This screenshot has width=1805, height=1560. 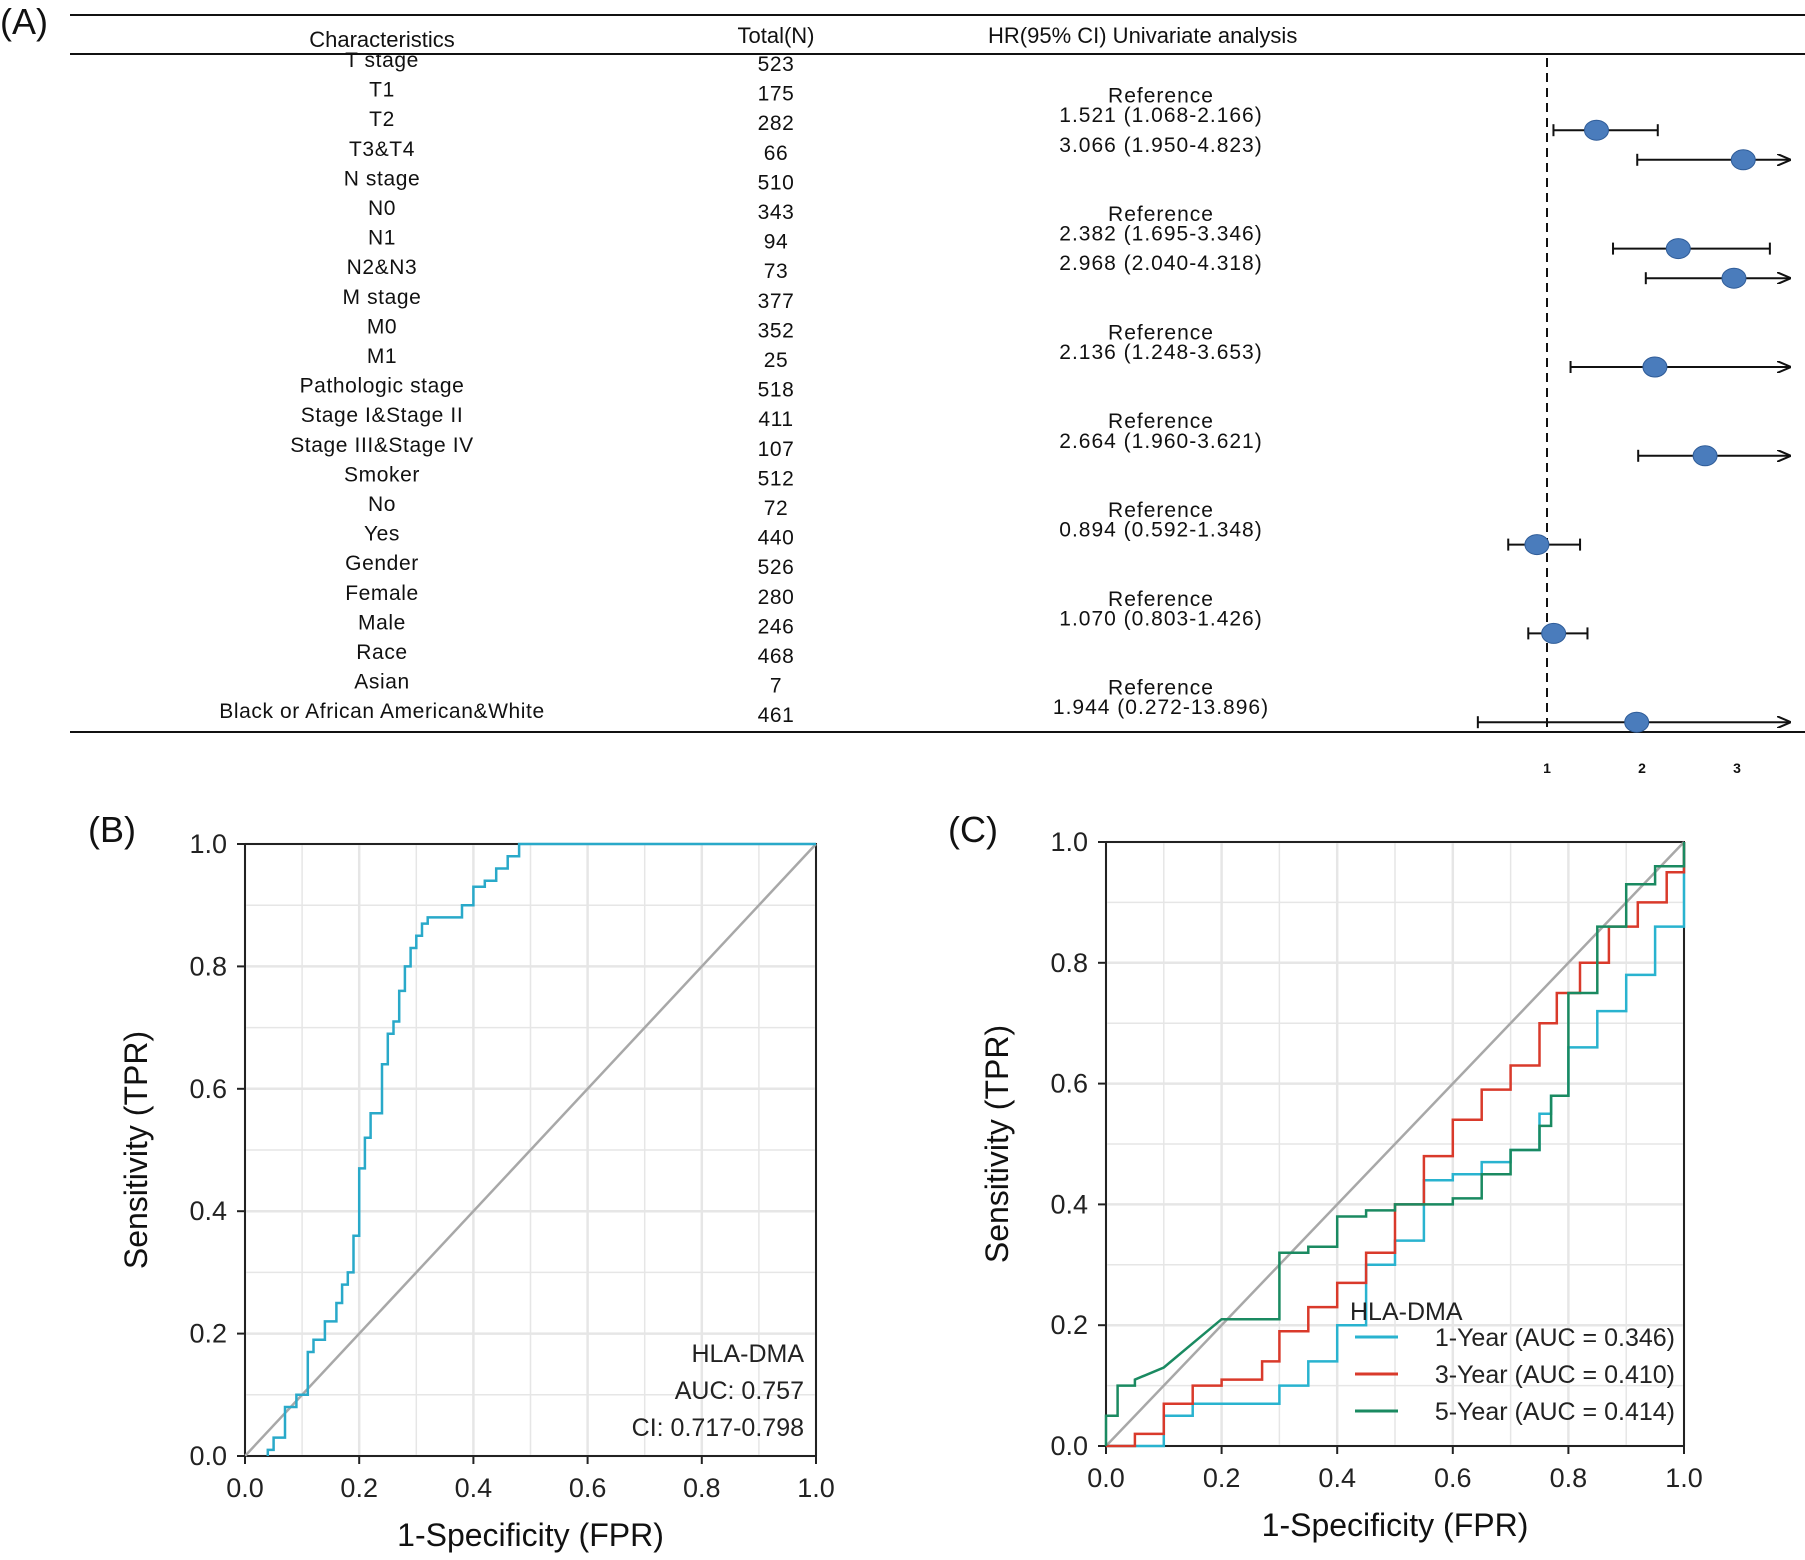 I want to click on row-total: 246, so click(x=776, y=626).